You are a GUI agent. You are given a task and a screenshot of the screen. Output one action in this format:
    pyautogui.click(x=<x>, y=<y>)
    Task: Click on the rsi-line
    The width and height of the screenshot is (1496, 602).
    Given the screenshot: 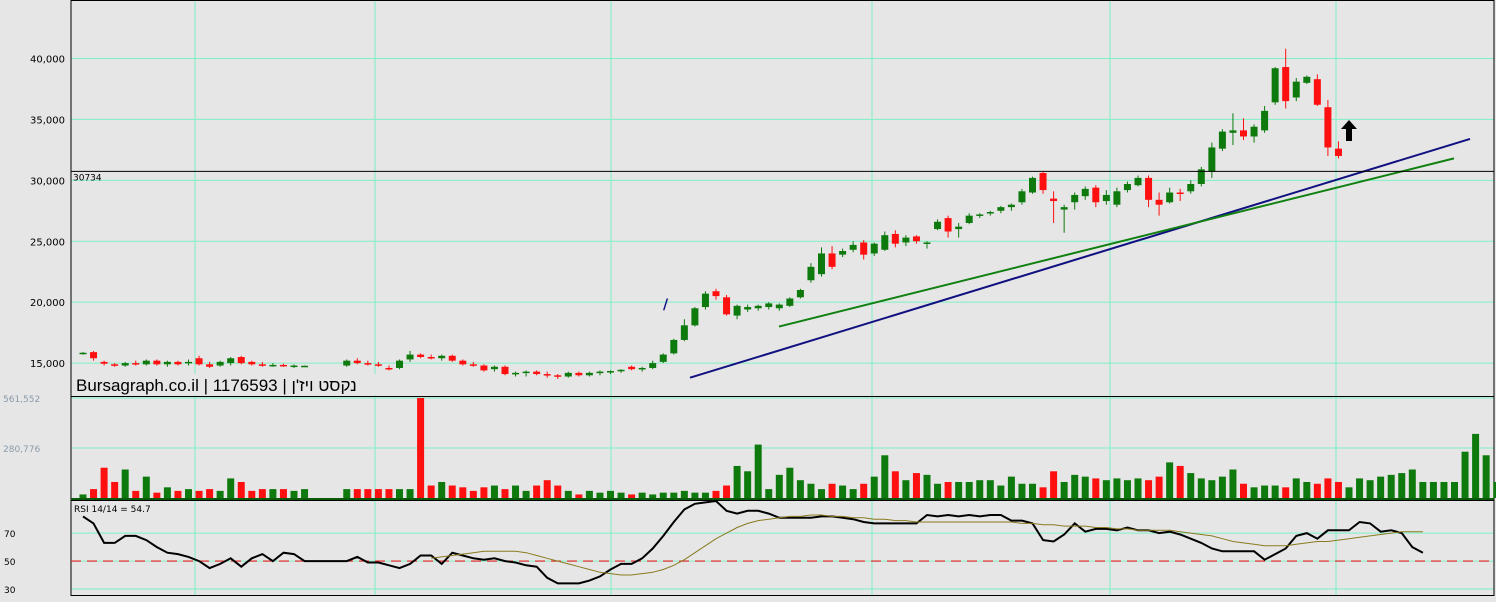 What is the action you would take?
    pyautogui.click(x=753, y=542)
    